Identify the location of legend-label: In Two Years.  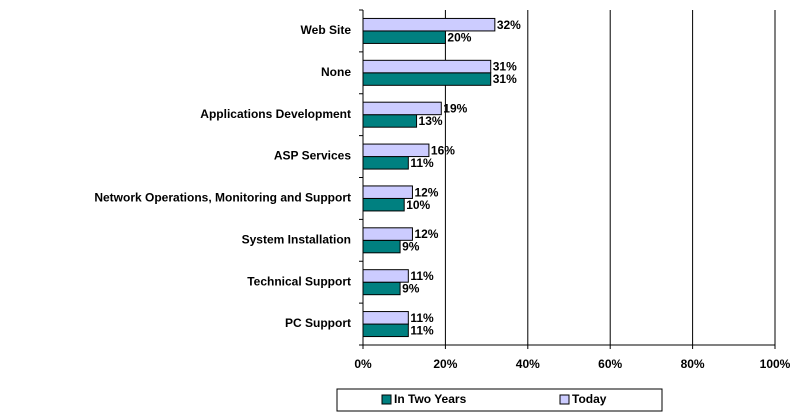
(430, 399).